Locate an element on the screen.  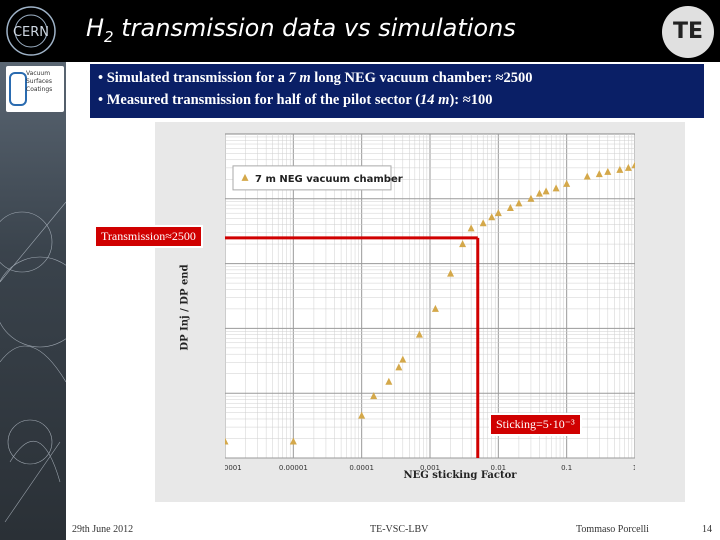
footer-page-number: 14 is located at coordinates (707, 529).